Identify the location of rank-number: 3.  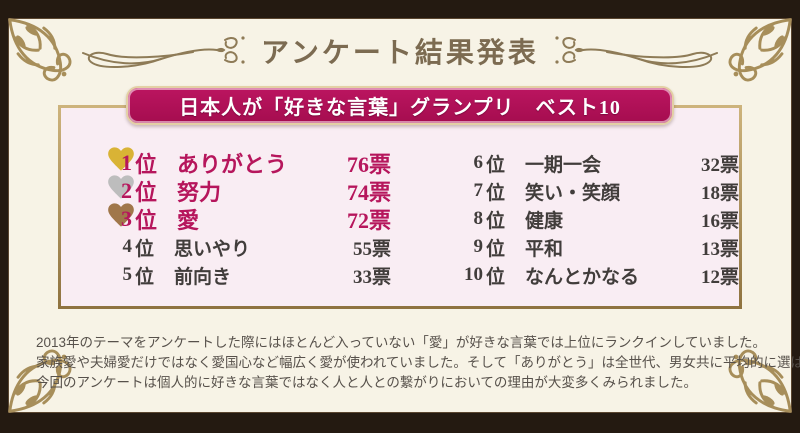
(126, 218).